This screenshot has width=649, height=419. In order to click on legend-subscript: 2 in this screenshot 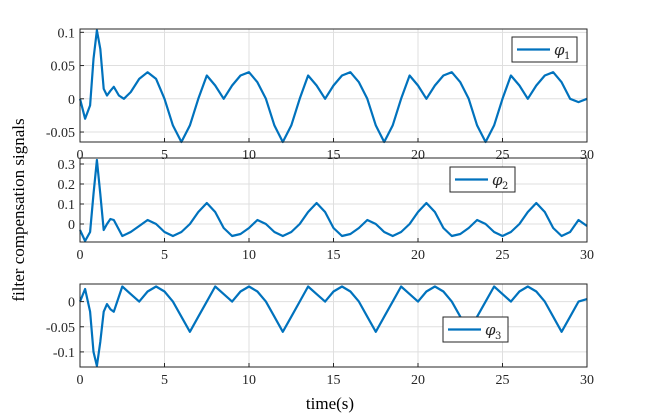, I will do `click(505, 186)`.